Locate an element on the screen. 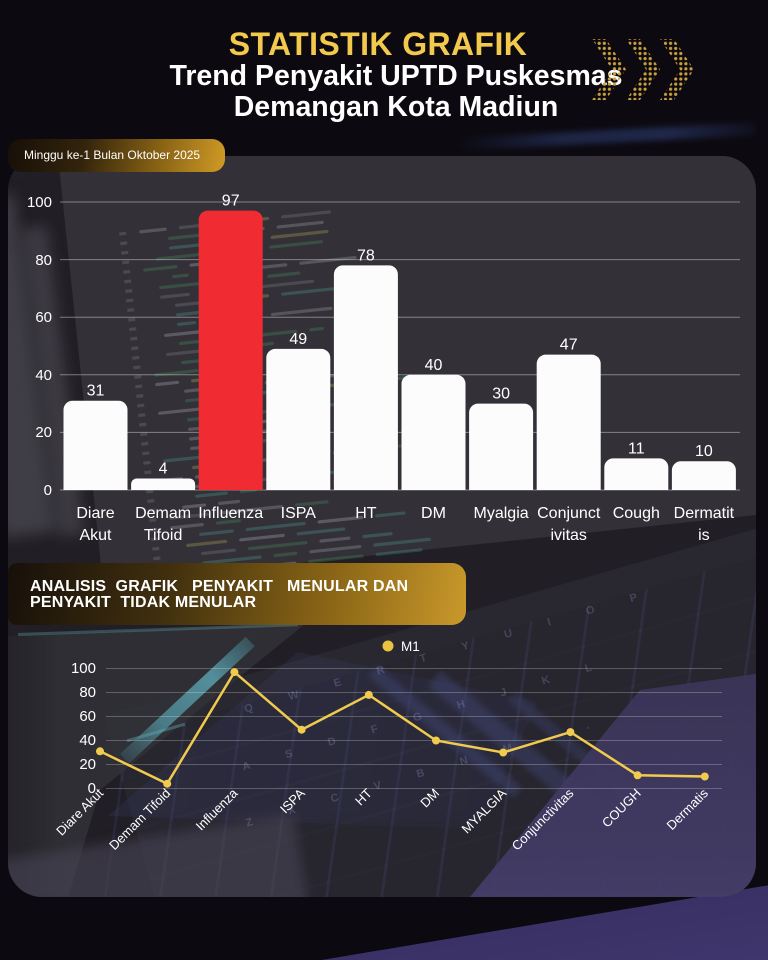 This screenshot has height=960, width=768. svg-text: M1 is located at coordinates (410, 646).